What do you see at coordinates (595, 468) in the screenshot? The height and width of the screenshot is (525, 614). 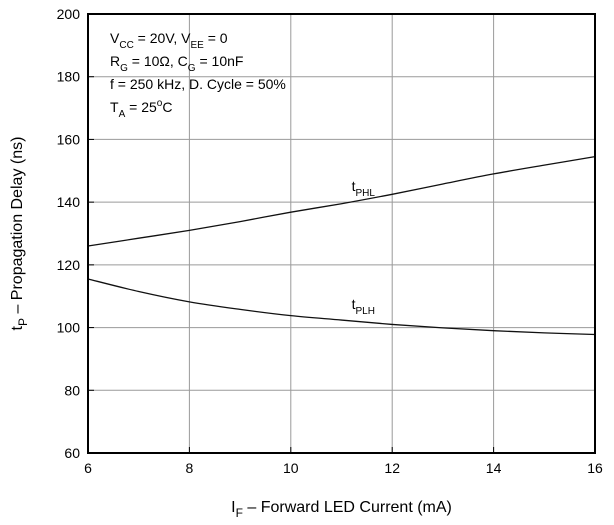 I see `x-tick-label: 16` at bounding box center [595, 468].